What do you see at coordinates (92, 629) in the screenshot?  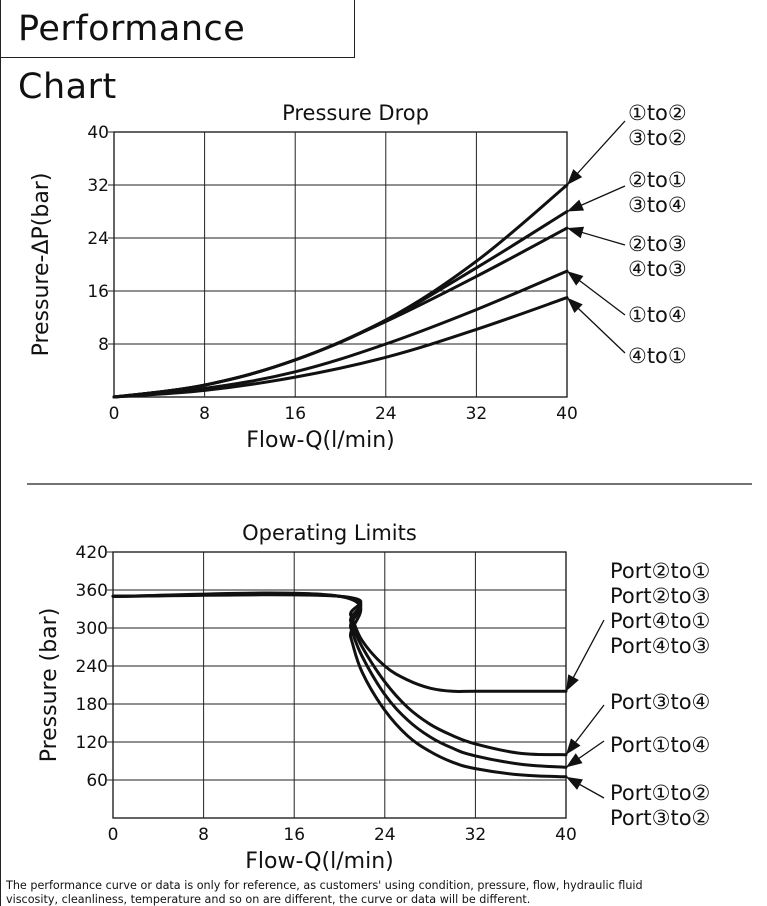 I see `y-tick-label: 300` at bounding box center [92, 629].